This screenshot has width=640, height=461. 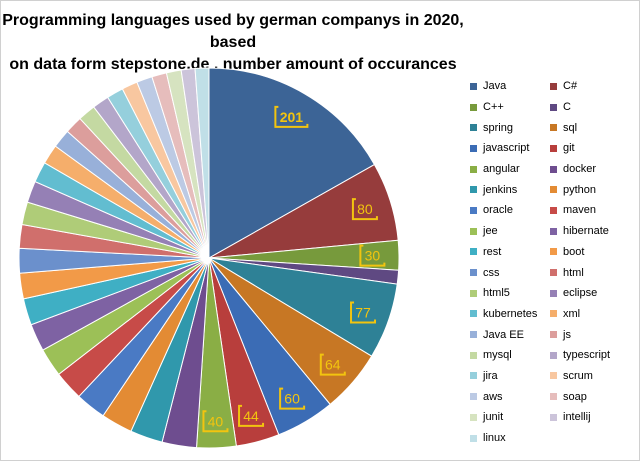 I want to click on data-label-value: 80, so click(x=365, y=209).